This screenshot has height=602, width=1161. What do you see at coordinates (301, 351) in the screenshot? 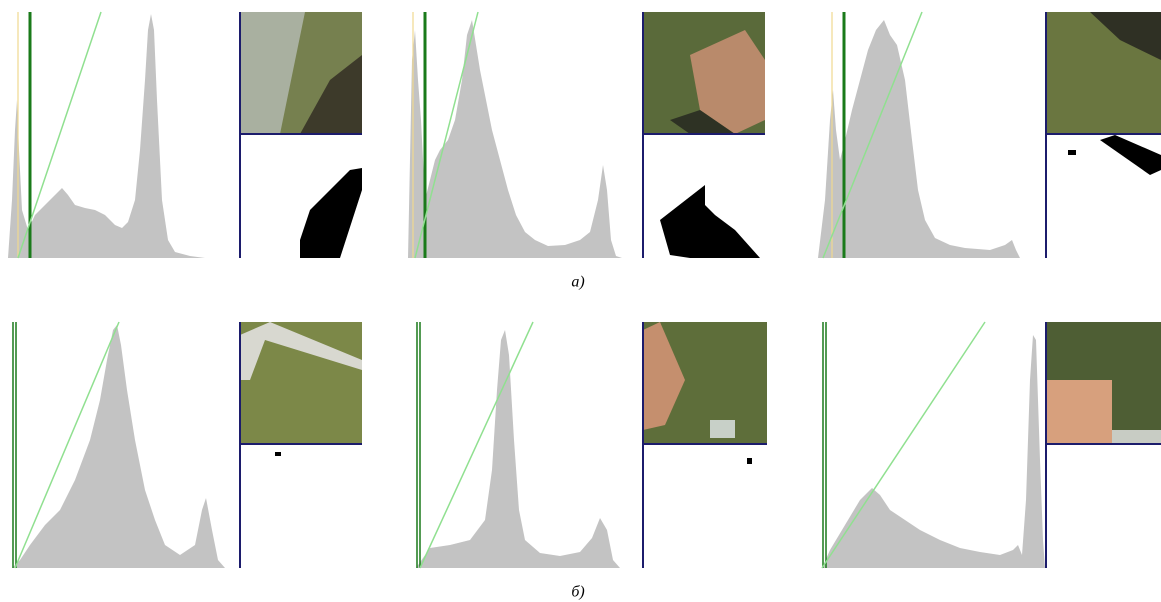
I see `path` at bounding box center [301, 351].